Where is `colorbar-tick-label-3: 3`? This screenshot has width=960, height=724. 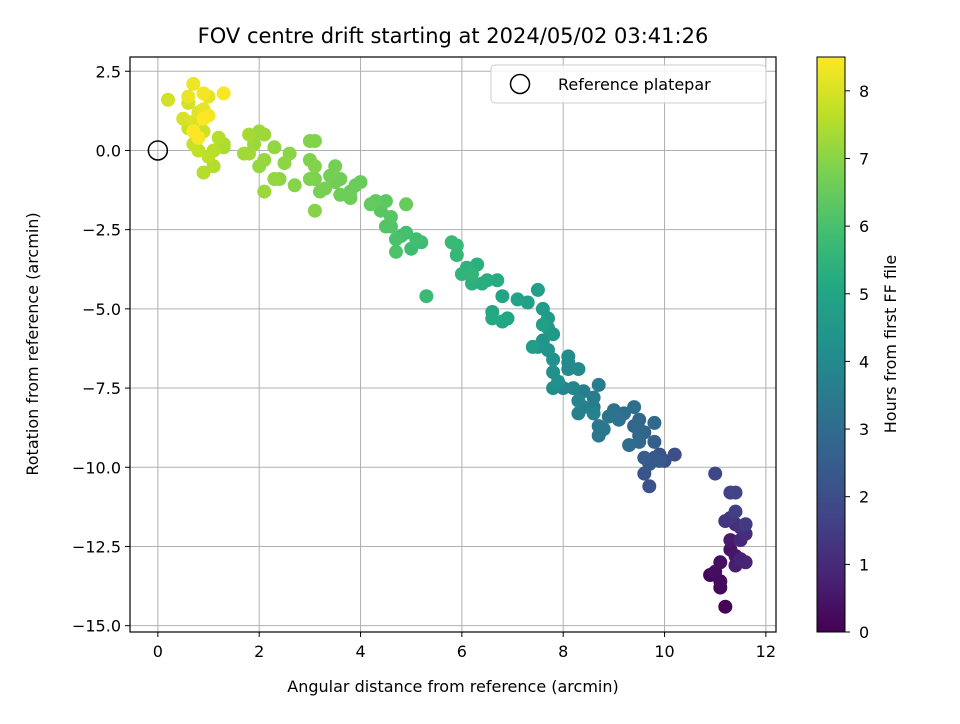
colorbar-tick-label-3: 3 is located at coordinates (864, 429).